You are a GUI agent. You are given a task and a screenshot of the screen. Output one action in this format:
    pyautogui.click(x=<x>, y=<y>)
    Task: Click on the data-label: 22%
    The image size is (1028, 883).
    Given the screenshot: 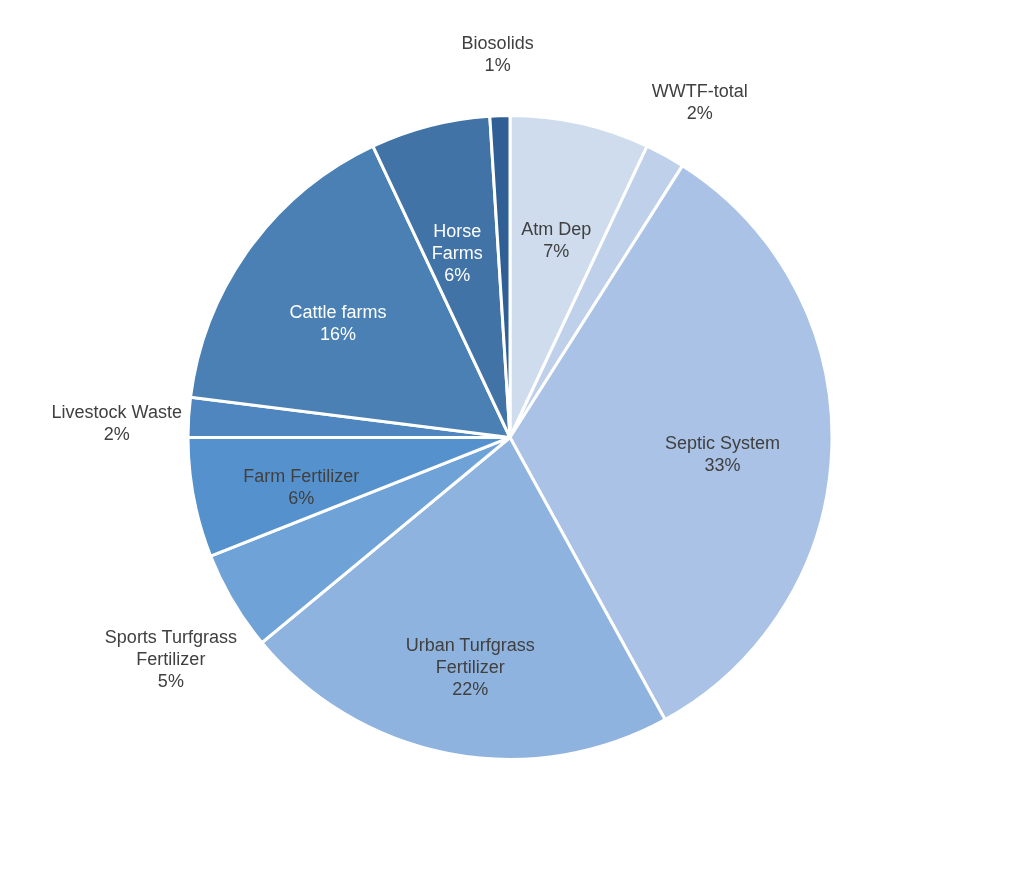 What is the action you would take?
    pyautogui.click(x=470, y=689)
    